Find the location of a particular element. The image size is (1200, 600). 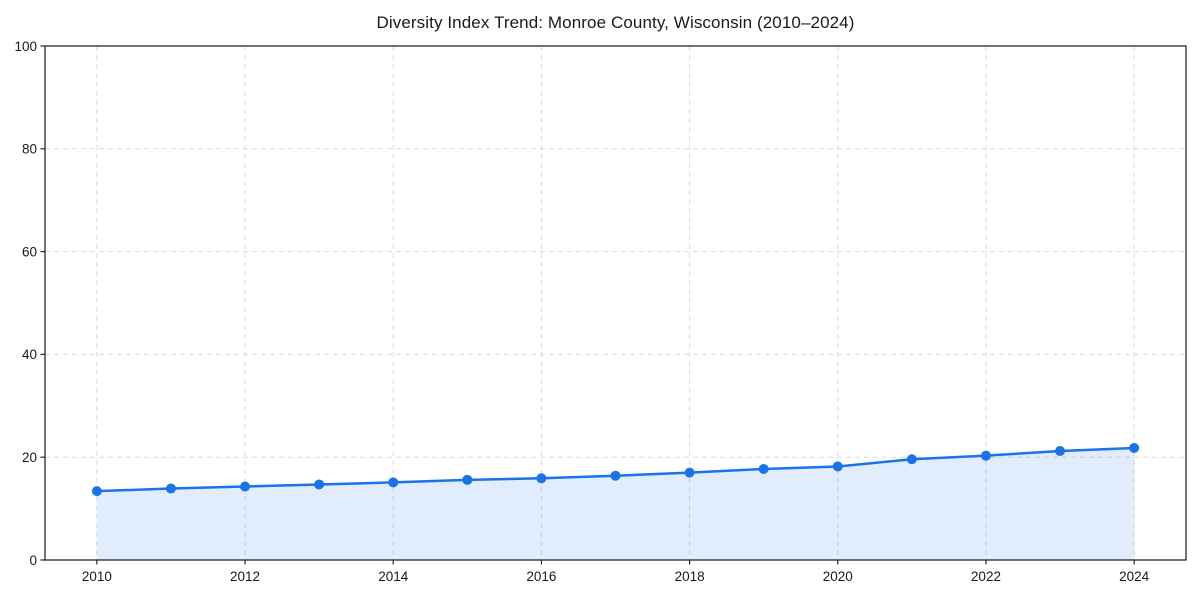

x-tick-label: 2014 is located at coordinates (393, 576).